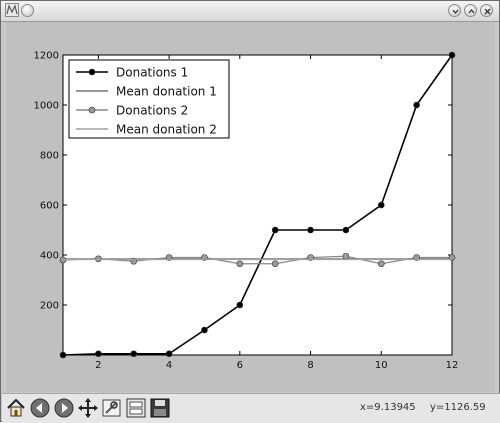 Image resolution: width=500 pixels, height=423 pixels. I want to click on maximize-button, so click(470, 10).